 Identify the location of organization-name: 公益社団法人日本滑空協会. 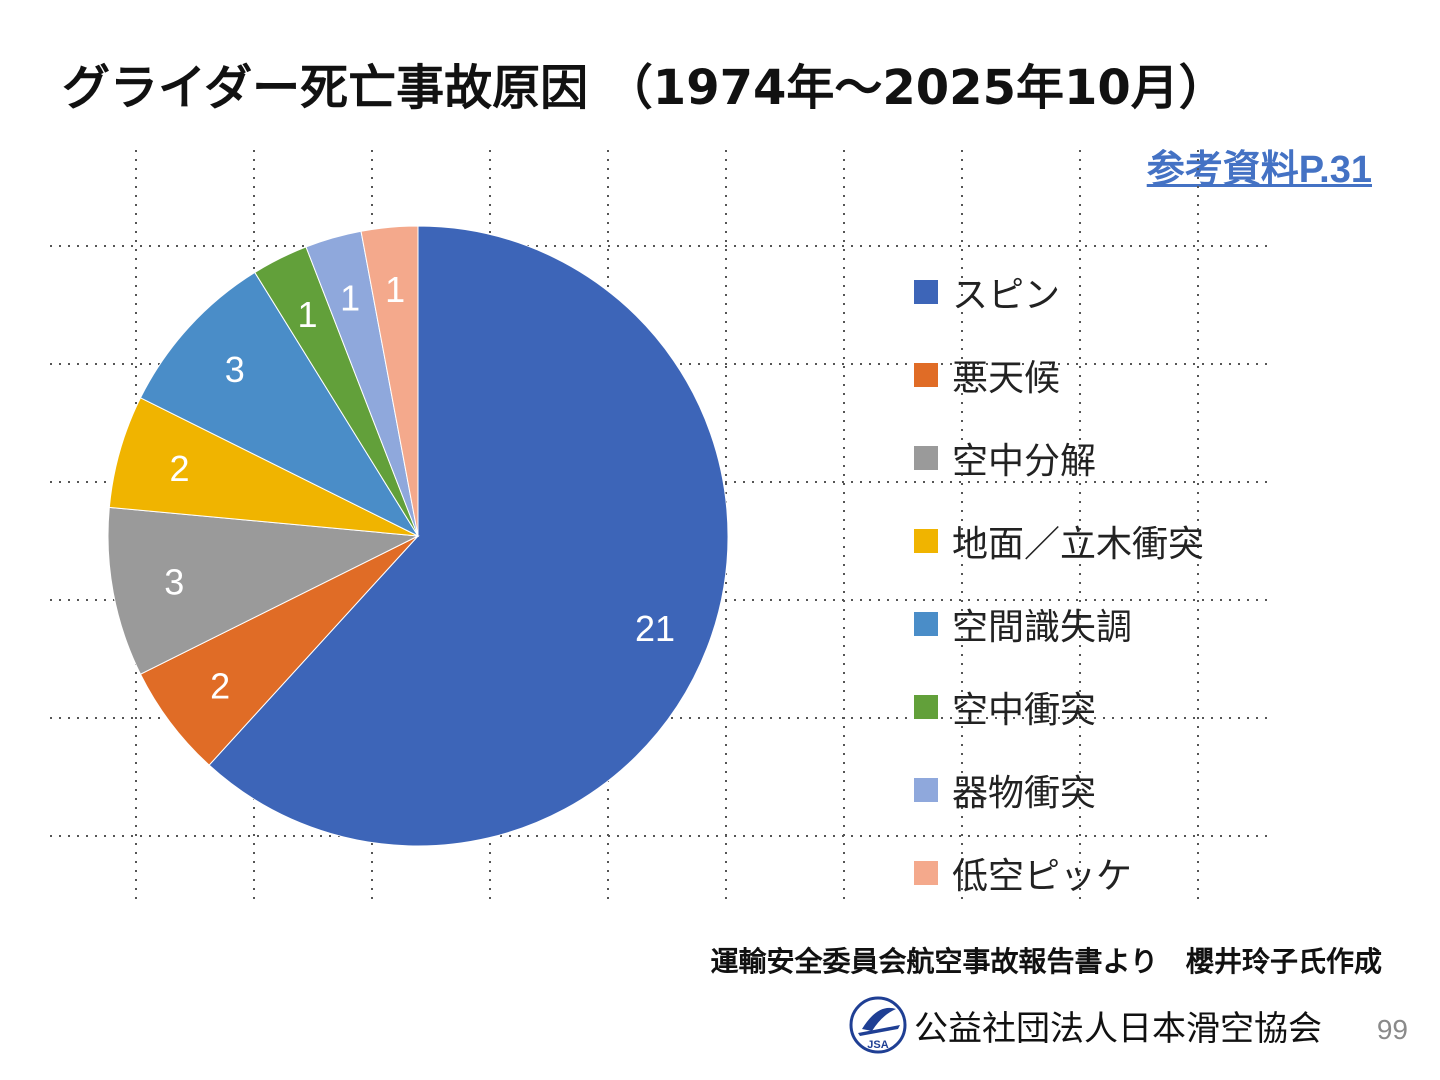
(1118, 1028).